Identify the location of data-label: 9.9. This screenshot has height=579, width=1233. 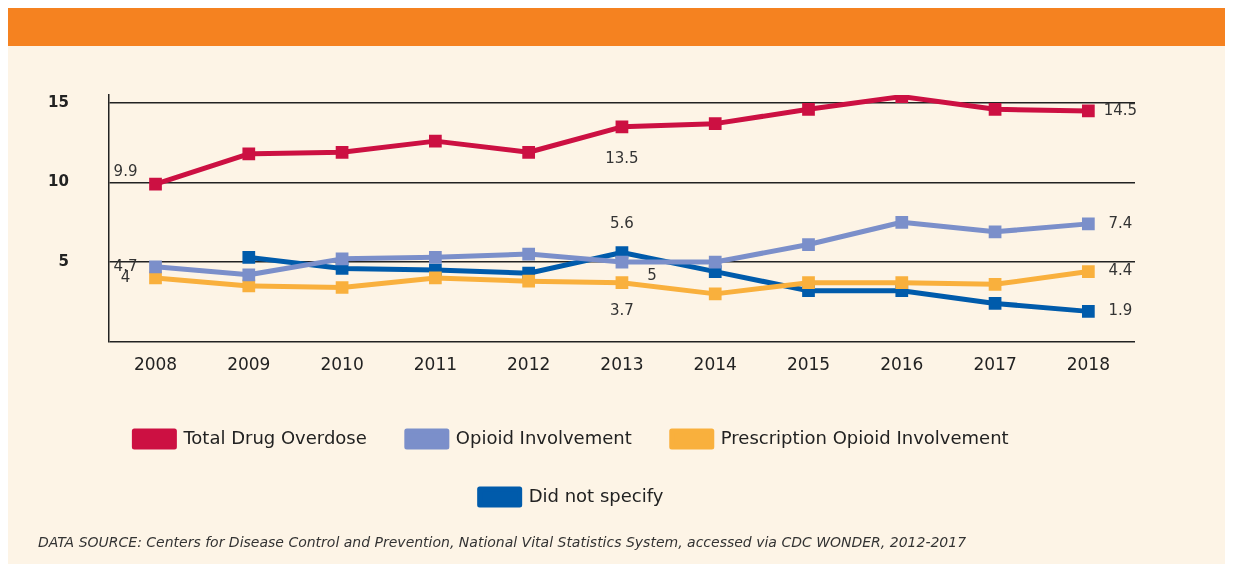
(125, 170).